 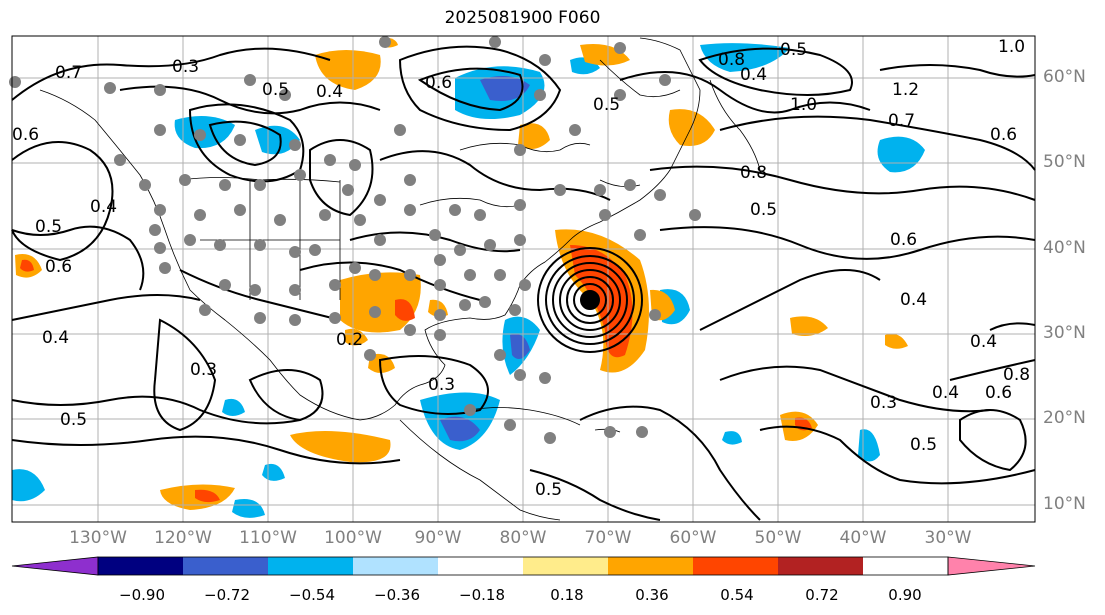 What do you see at coordinates (1064, 162) in the screenshot?
I see `lat-label: 50°N` at bounding box center [1064, 162].